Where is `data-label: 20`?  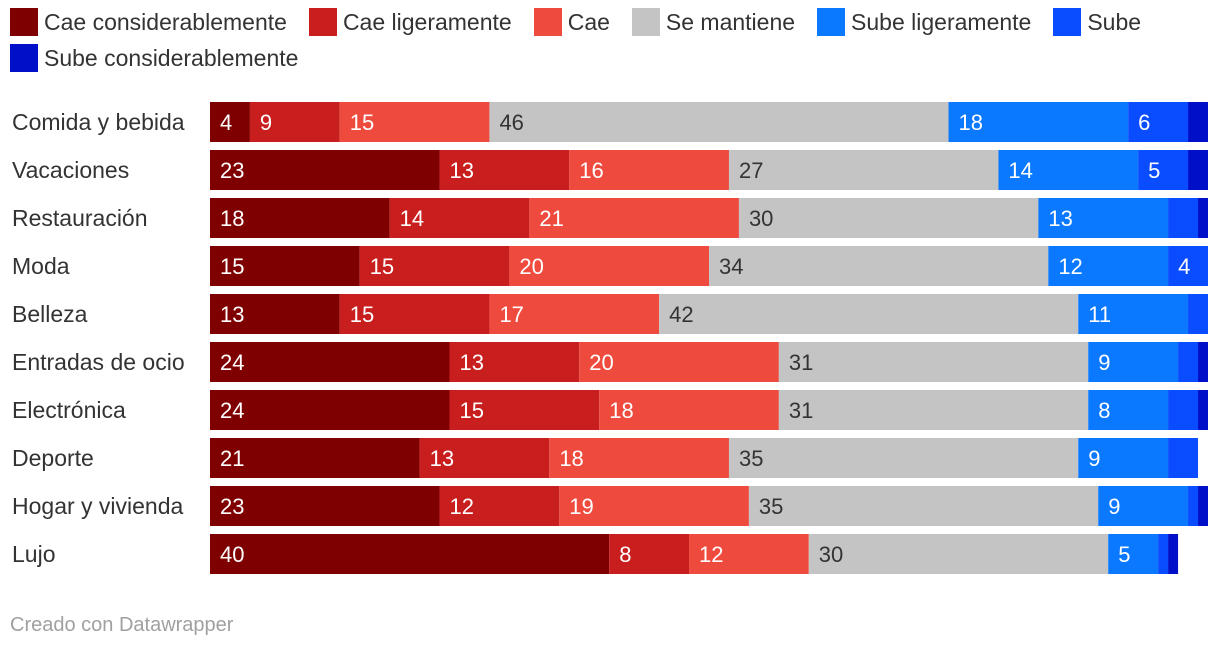
data-label: 20 is located at coordinates (601, 362).